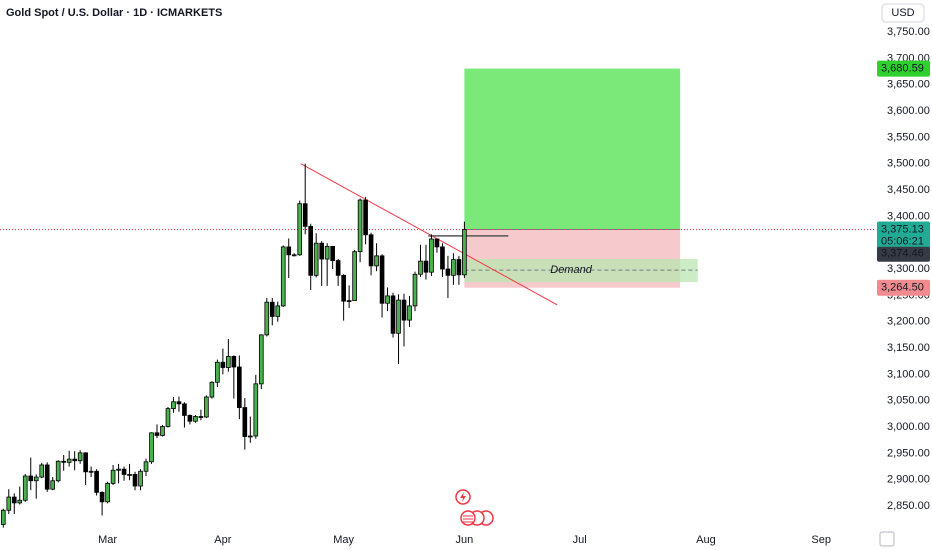  What do you see at coordinates (908, 137) in the screenshot?
I see `y-tick-label: 3,550.00` at bounding box center [908, 137].